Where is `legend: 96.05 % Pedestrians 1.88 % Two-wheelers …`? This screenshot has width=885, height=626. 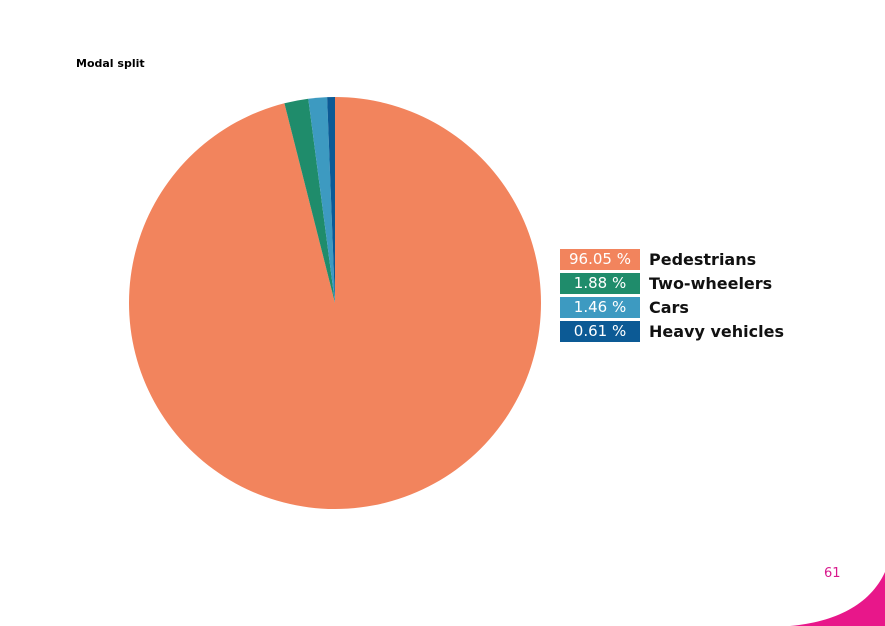
legend: 96.05 % Pedestrians 1.88 % Two-wheelers … is located at coordinates (672, 296).